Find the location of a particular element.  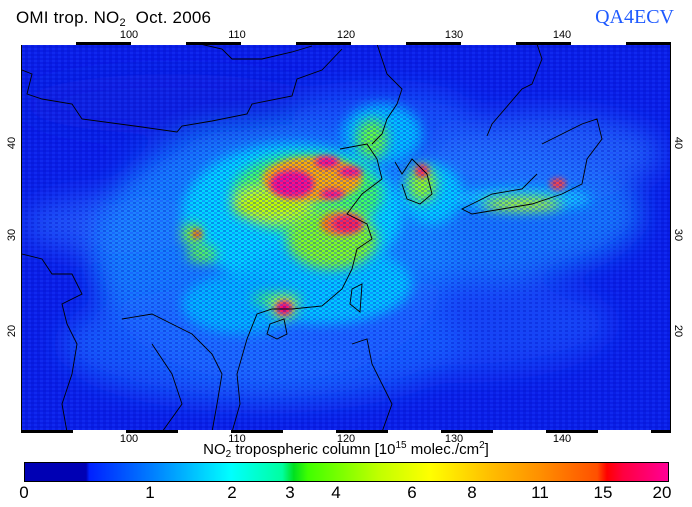

colorbar-tick: 4 is located at coordinates (336, 492).